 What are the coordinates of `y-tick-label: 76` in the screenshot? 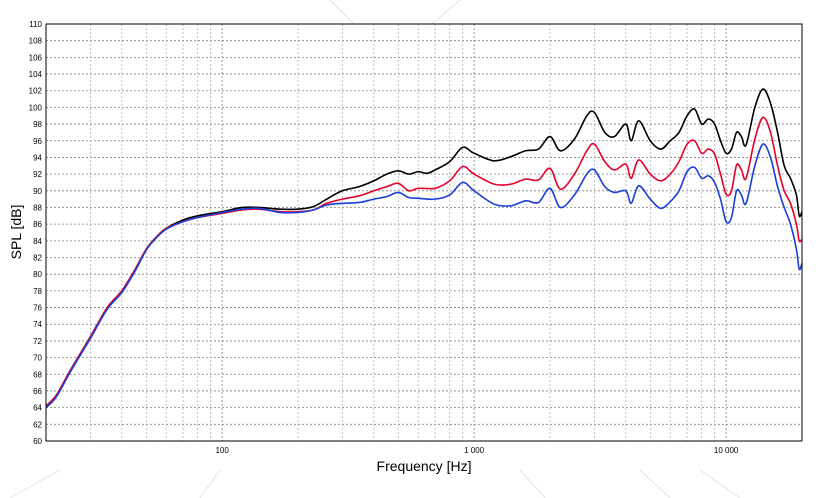 It's located at (37, 308).